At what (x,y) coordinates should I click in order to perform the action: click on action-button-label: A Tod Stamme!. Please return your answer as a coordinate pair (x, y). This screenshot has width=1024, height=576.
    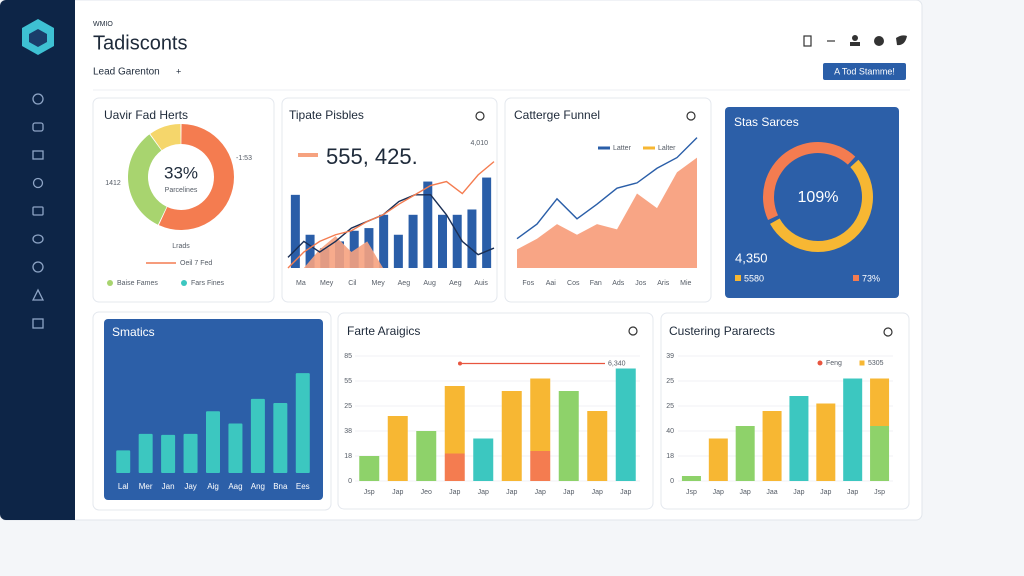
    Looking at the image, I should click on (864, 71).